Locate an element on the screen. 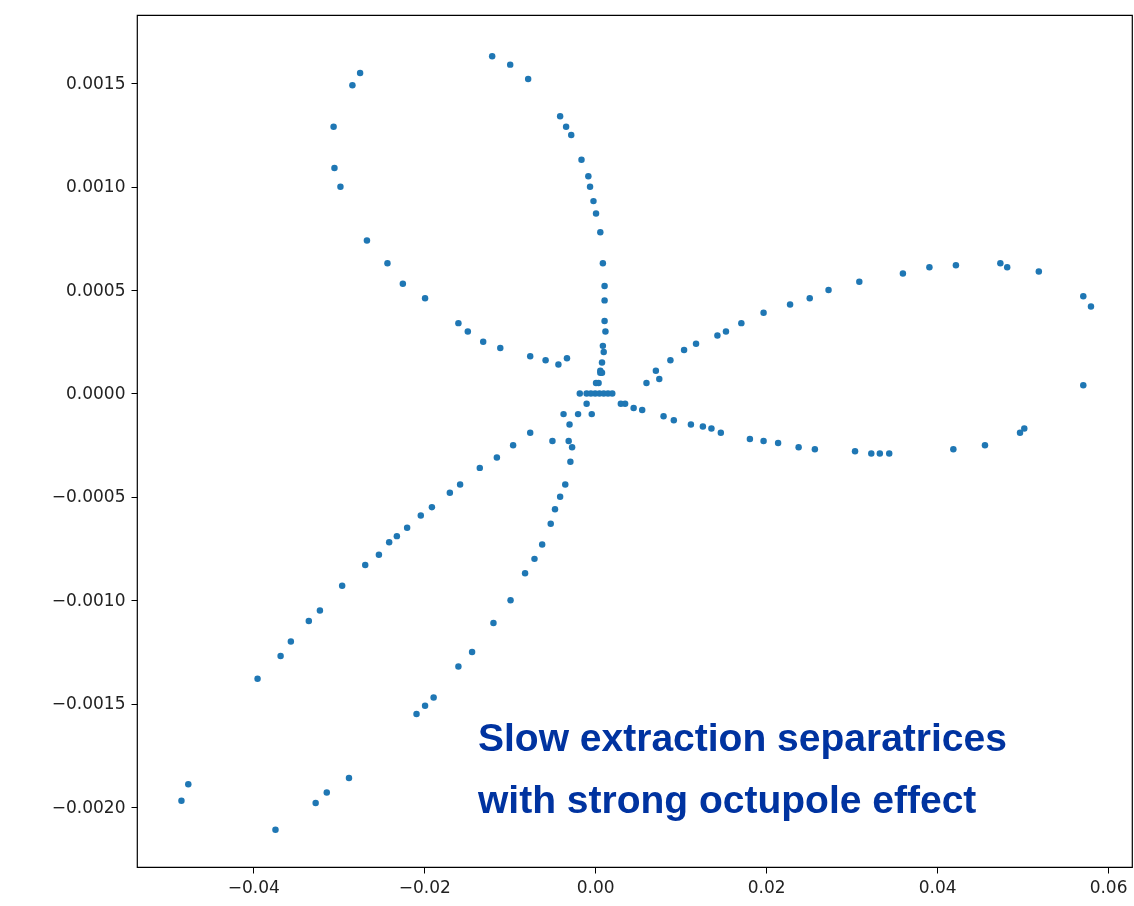 The height and width of the screenshot is (906, 1134). x-tick-label: 0.00 is located at coordinates (595, 886).